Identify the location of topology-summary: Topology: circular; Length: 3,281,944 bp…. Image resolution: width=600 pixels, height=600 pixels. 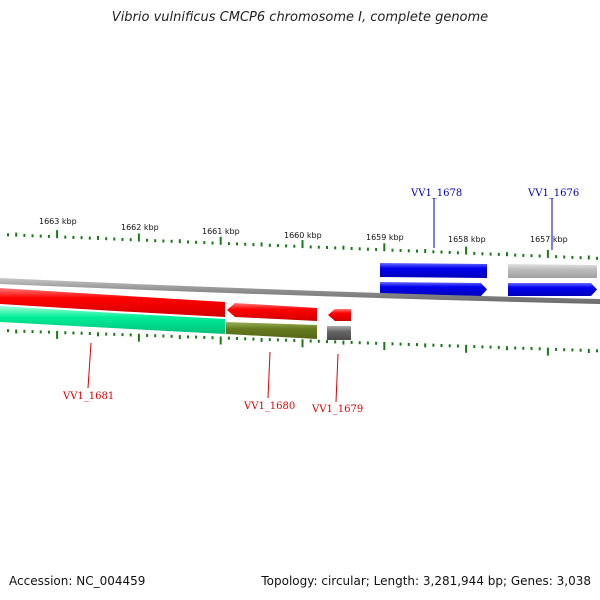
(426, 581).